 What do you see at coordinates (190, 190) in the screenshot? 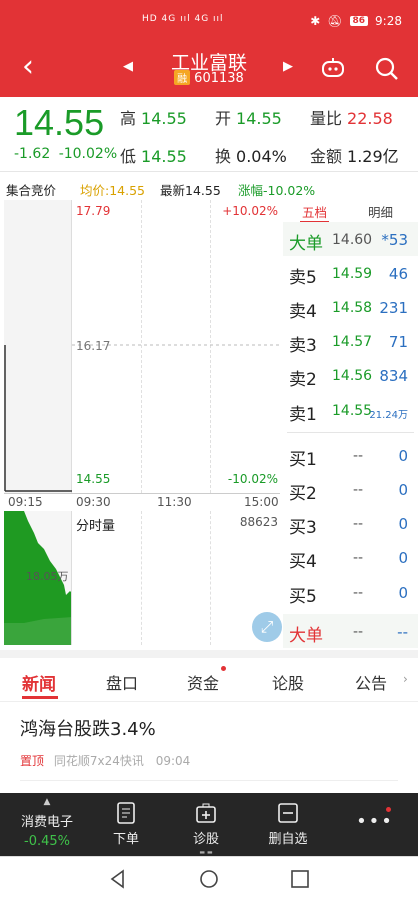
I see `latest-price: 最新14.55` at bounding box center [190, 190].